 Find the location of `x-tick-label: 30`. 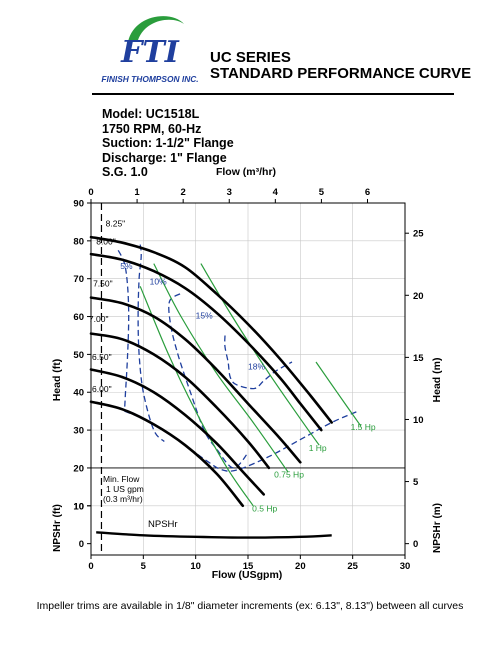

x-tick-label: 30 is located at coordinates (405, 566).